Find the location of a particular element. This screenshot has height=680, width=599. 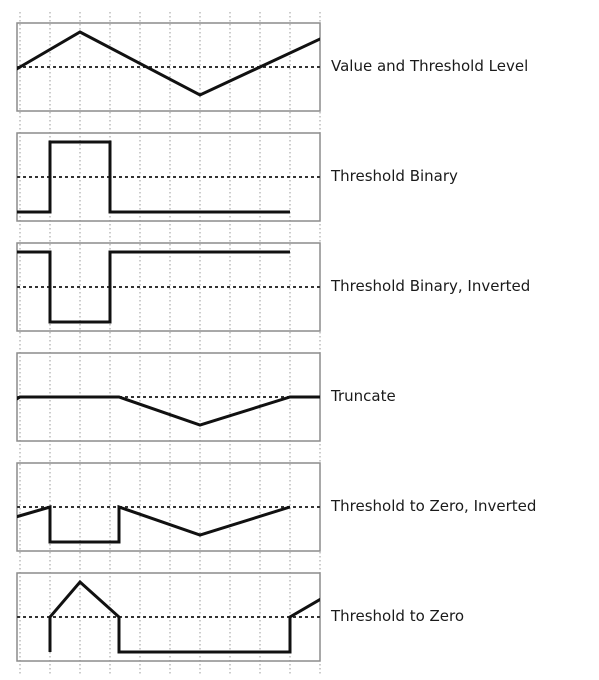

panel-label: Truncate is located at coordinates (363, 396).